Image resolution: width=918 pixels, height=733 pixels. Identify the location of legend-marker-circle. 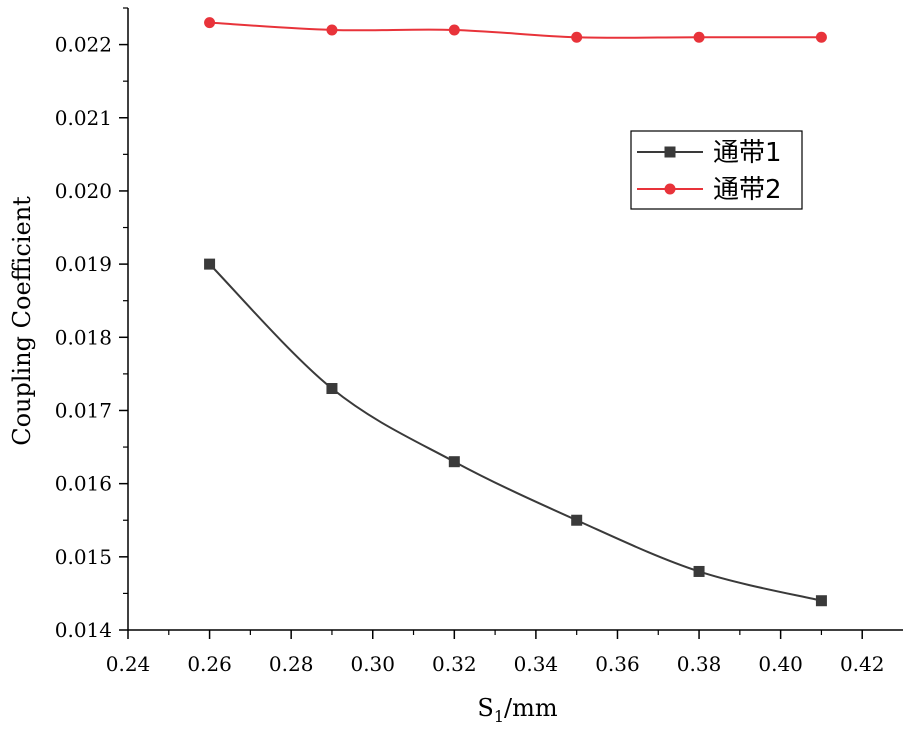
(670, 189).